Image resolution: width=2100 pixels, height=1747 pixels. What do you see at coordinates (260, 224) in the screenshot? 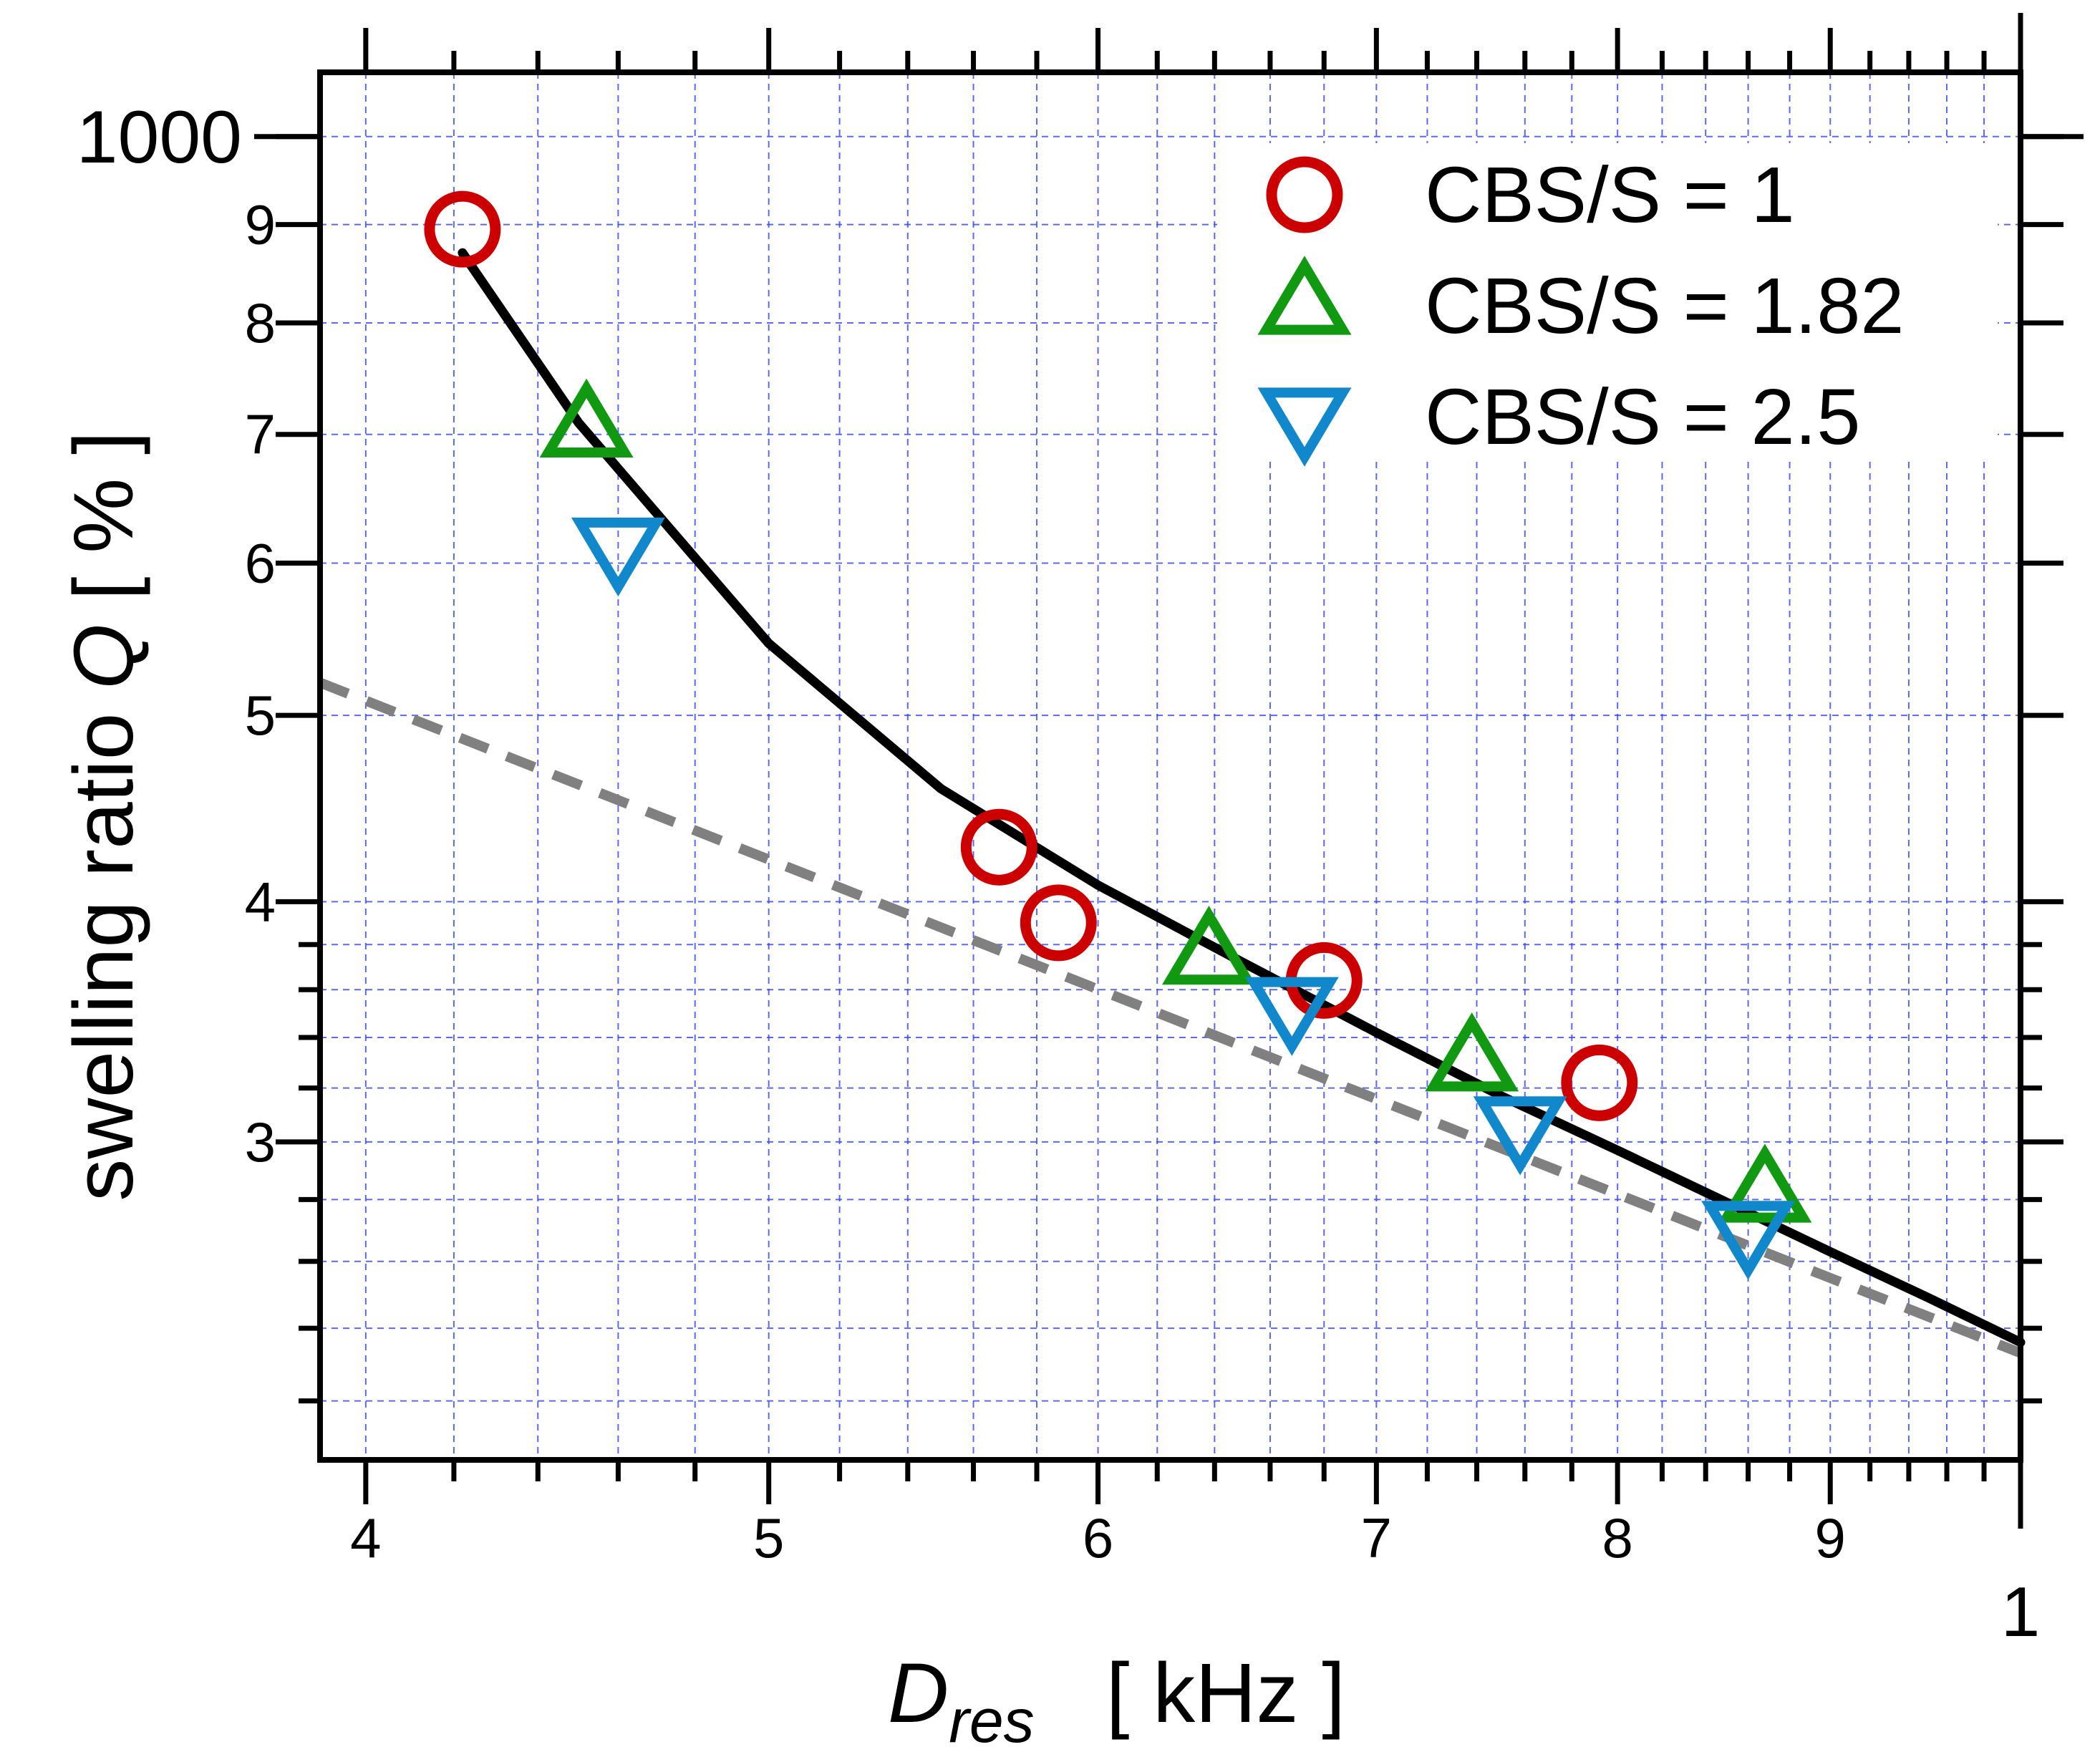
I see `y-tick-label: 9` at bounding box center [260, 224].